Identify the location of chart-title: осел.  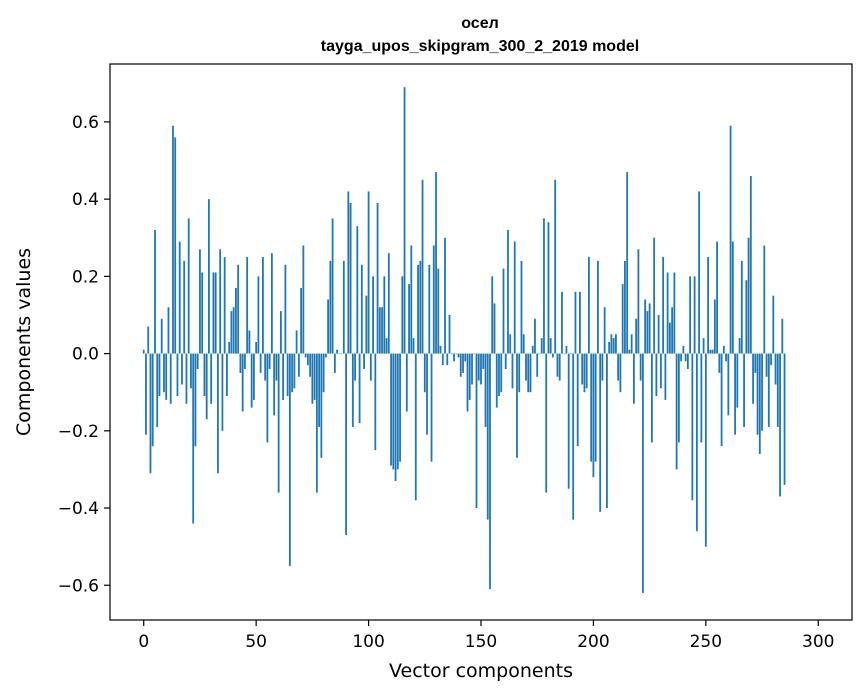
(480, 23).